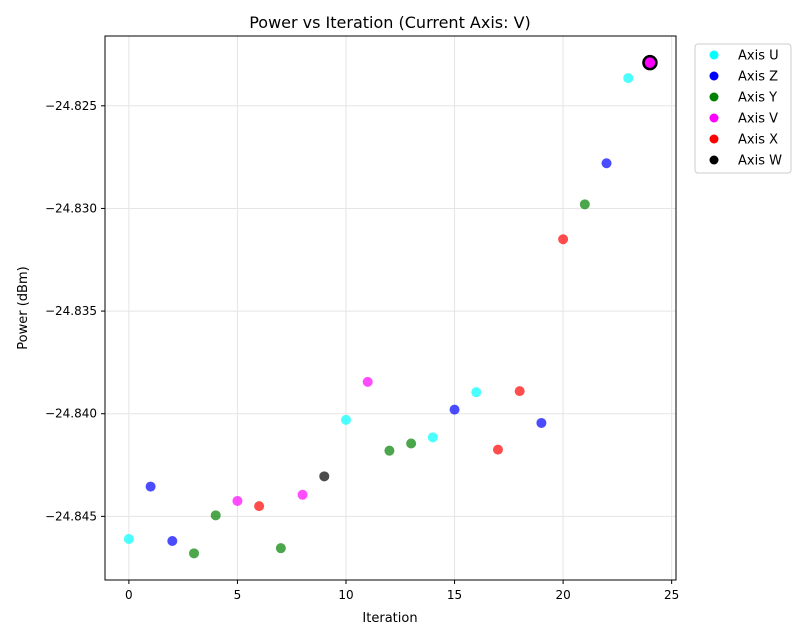 This screenshot has width=806, height=643. What do you see at coordinates (129, 595) in the screenshot?
I see `x-tick-label: 0` at bounding box center [129, 595].